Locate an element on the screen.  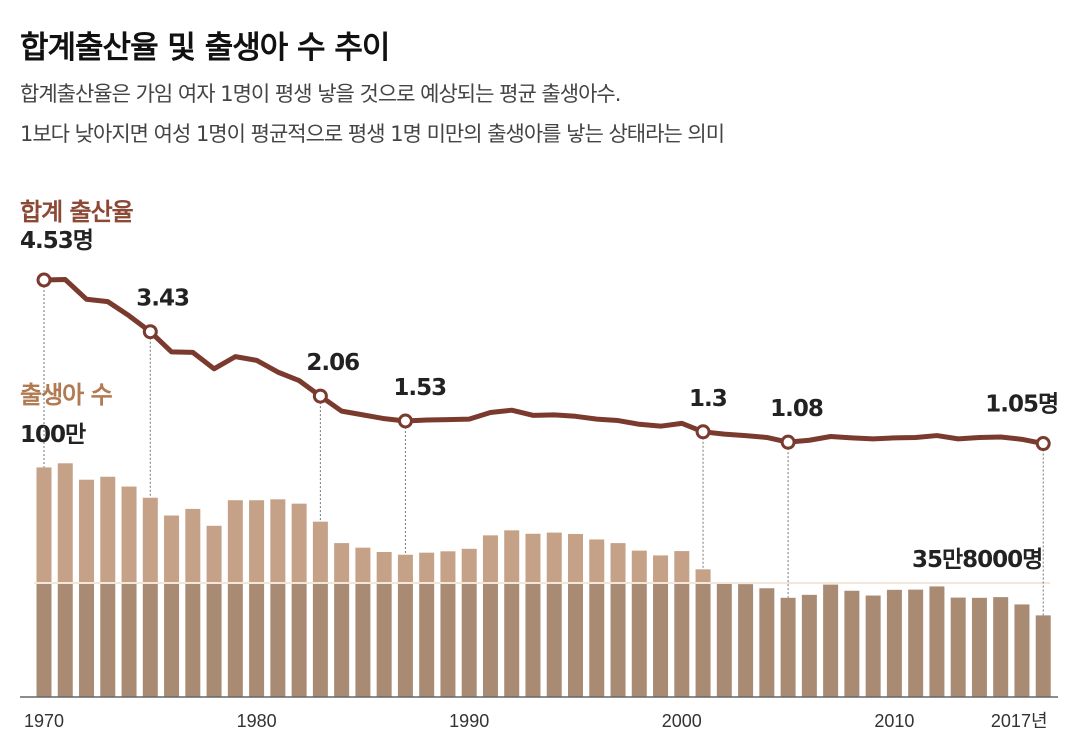
fertility-marker-1987 is located at coordinates (405, 421).